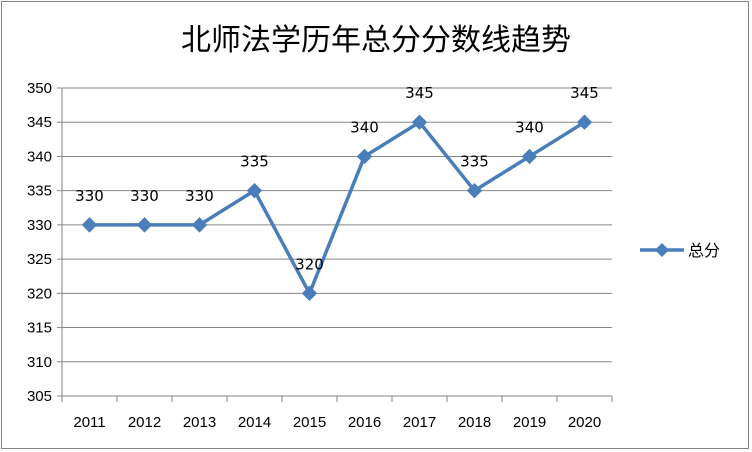 The image size is (752, 452). I want to click on legend: 总分, so click(680, 250).